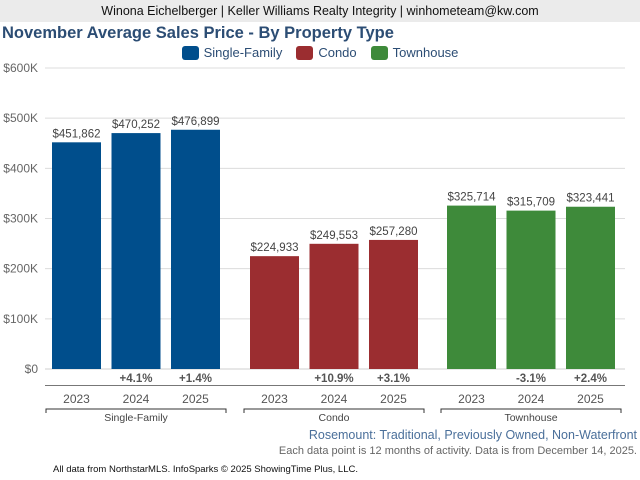 This screenshot has width=640, height=480. I want to click on group-label: Condo, so click(334, 418).